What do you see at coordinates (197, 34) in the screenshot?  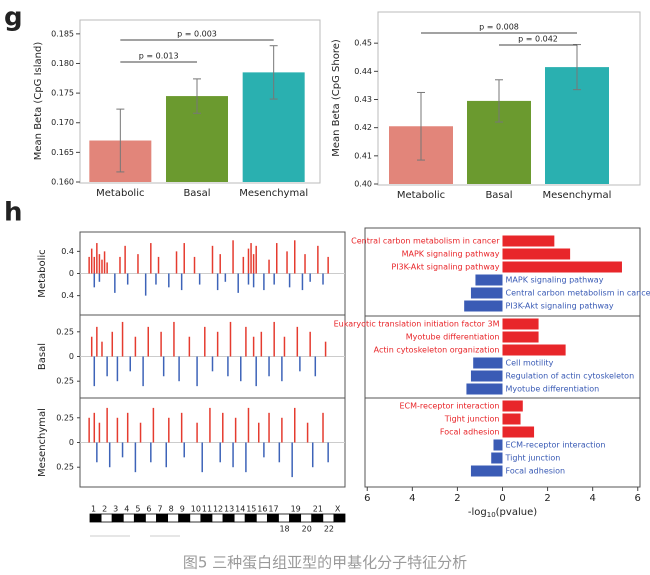 I see `significance-label: p = 0.003` at bounding box center [197, 34].